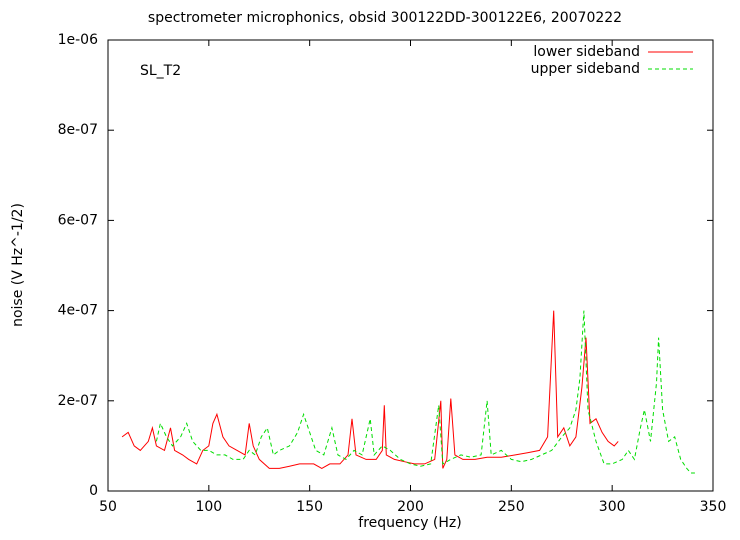 The width and height of the screenshot is (740, 540). I want to click on y-tick-label: 2e-07, so click(78, 401).